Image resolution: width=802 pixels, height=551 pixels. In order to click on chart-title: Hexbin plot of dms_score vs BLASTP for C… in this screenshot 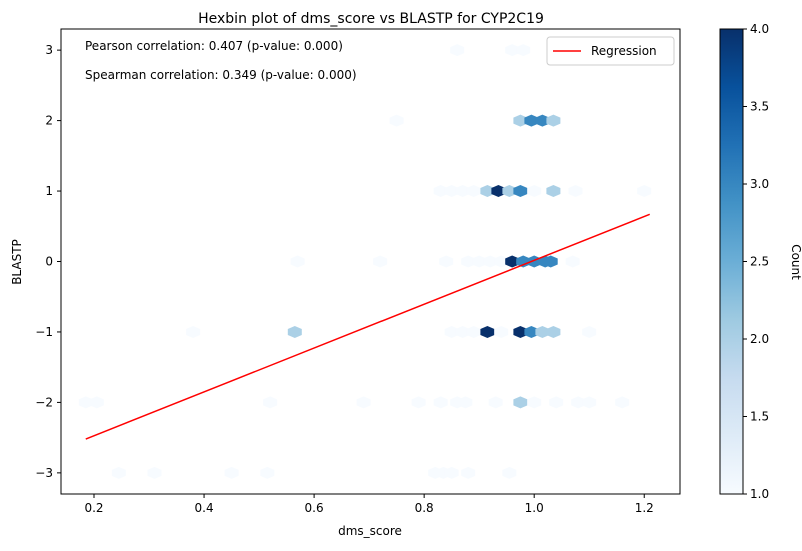, I will do `click(371, 19)`.